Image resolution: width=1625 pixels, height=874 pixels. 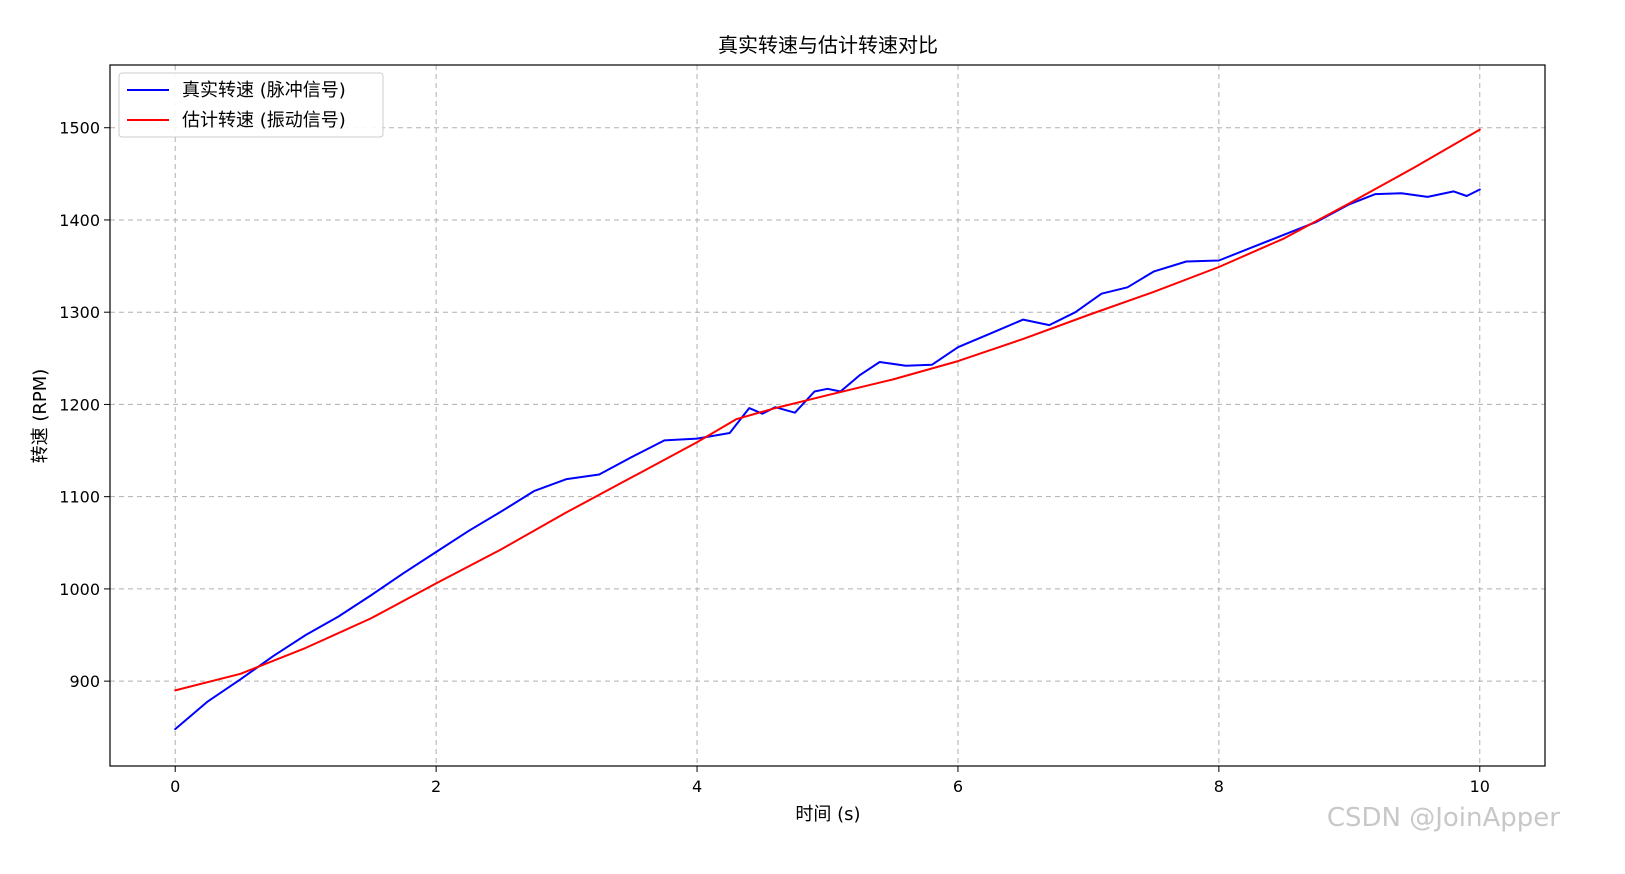 What do you see at coordinates (1219, 786) in the screenshot?
I see `x-tick-label: 8` at bounding box center [1219, 786].